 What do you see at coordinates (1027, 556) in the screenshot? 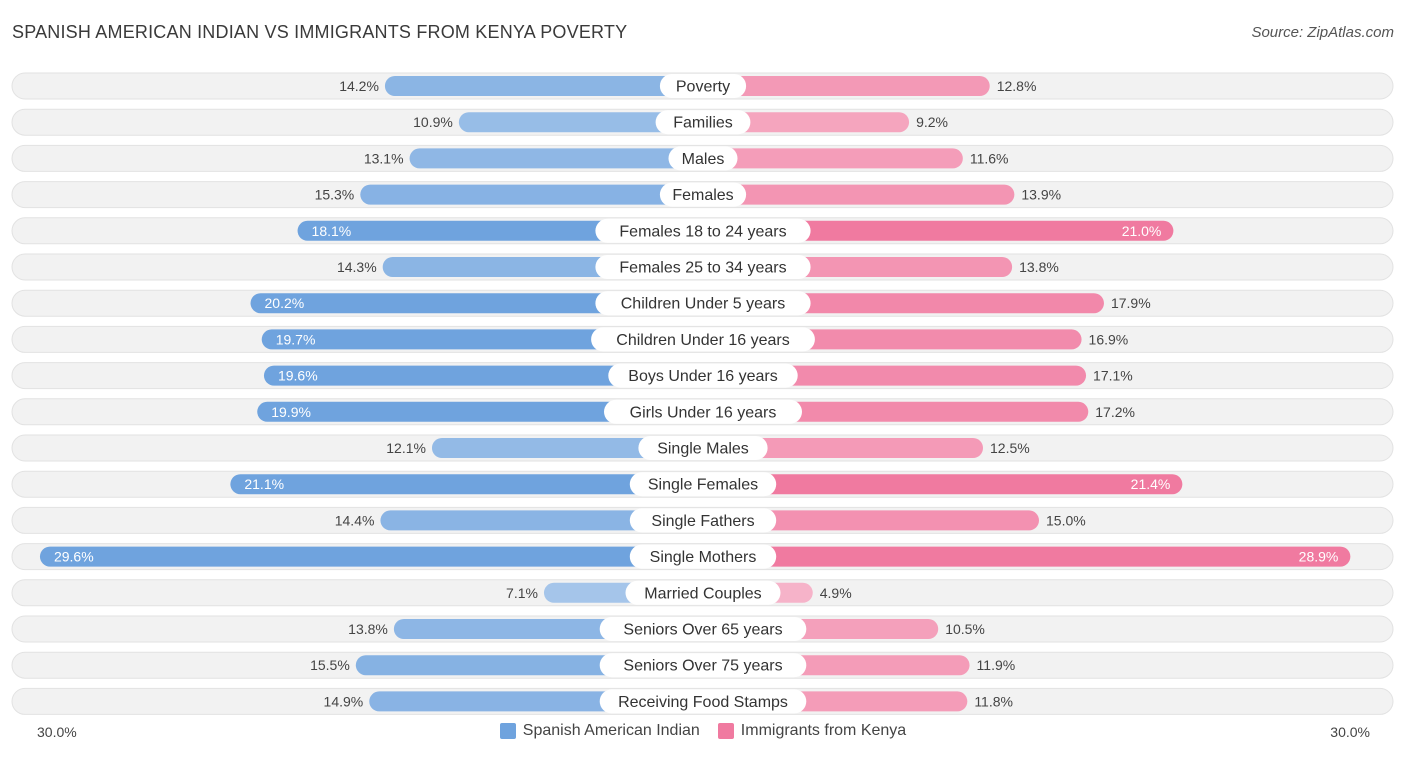
I see `bar-immigrants-from-kenya-single-mothers` at bounding box center [1027, 556].